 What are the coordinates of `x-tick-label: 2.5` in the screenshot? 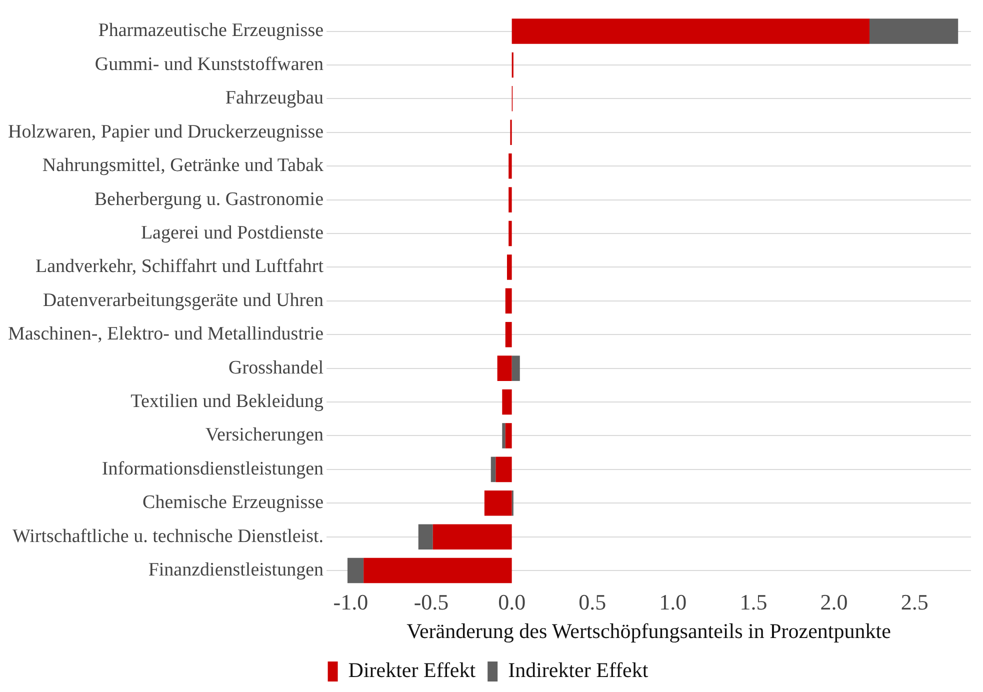 It's located at (914, 601).